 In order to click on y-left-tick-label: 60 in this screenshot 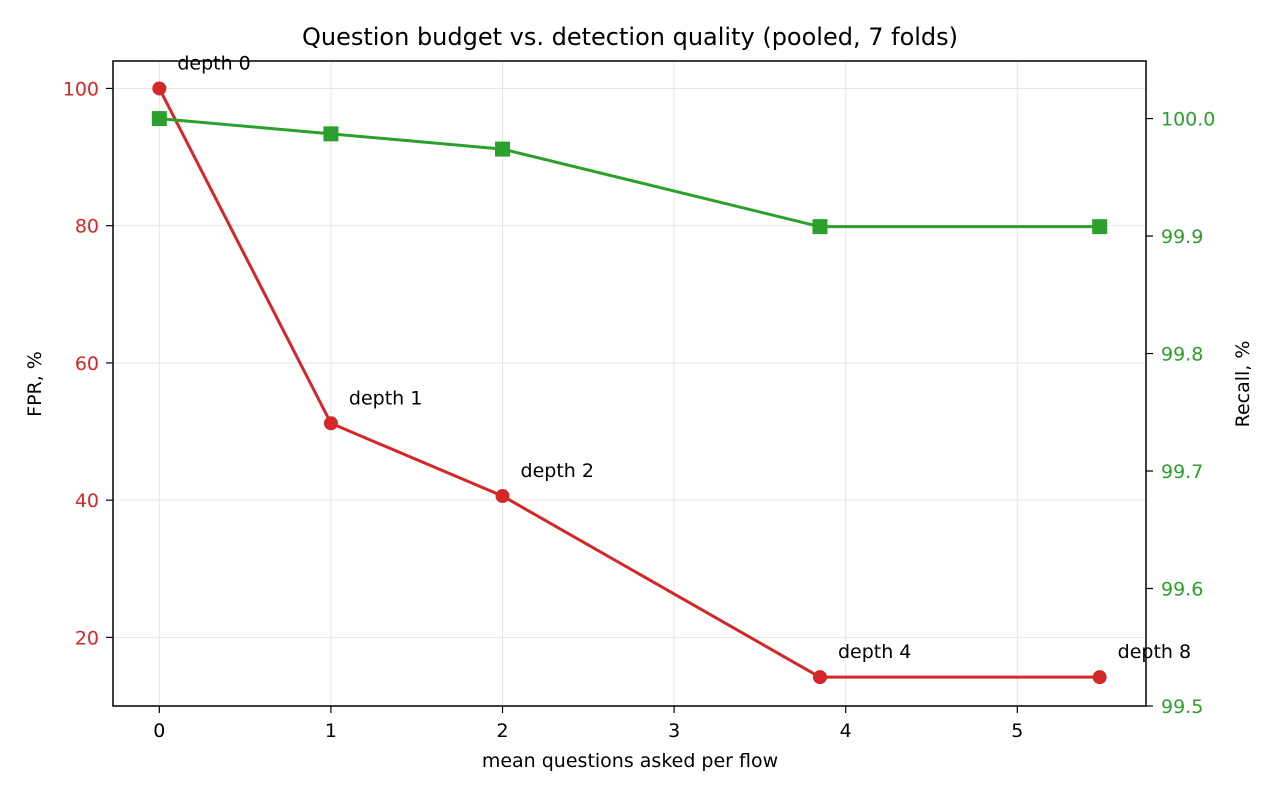, I will do `click(87, 364)`.